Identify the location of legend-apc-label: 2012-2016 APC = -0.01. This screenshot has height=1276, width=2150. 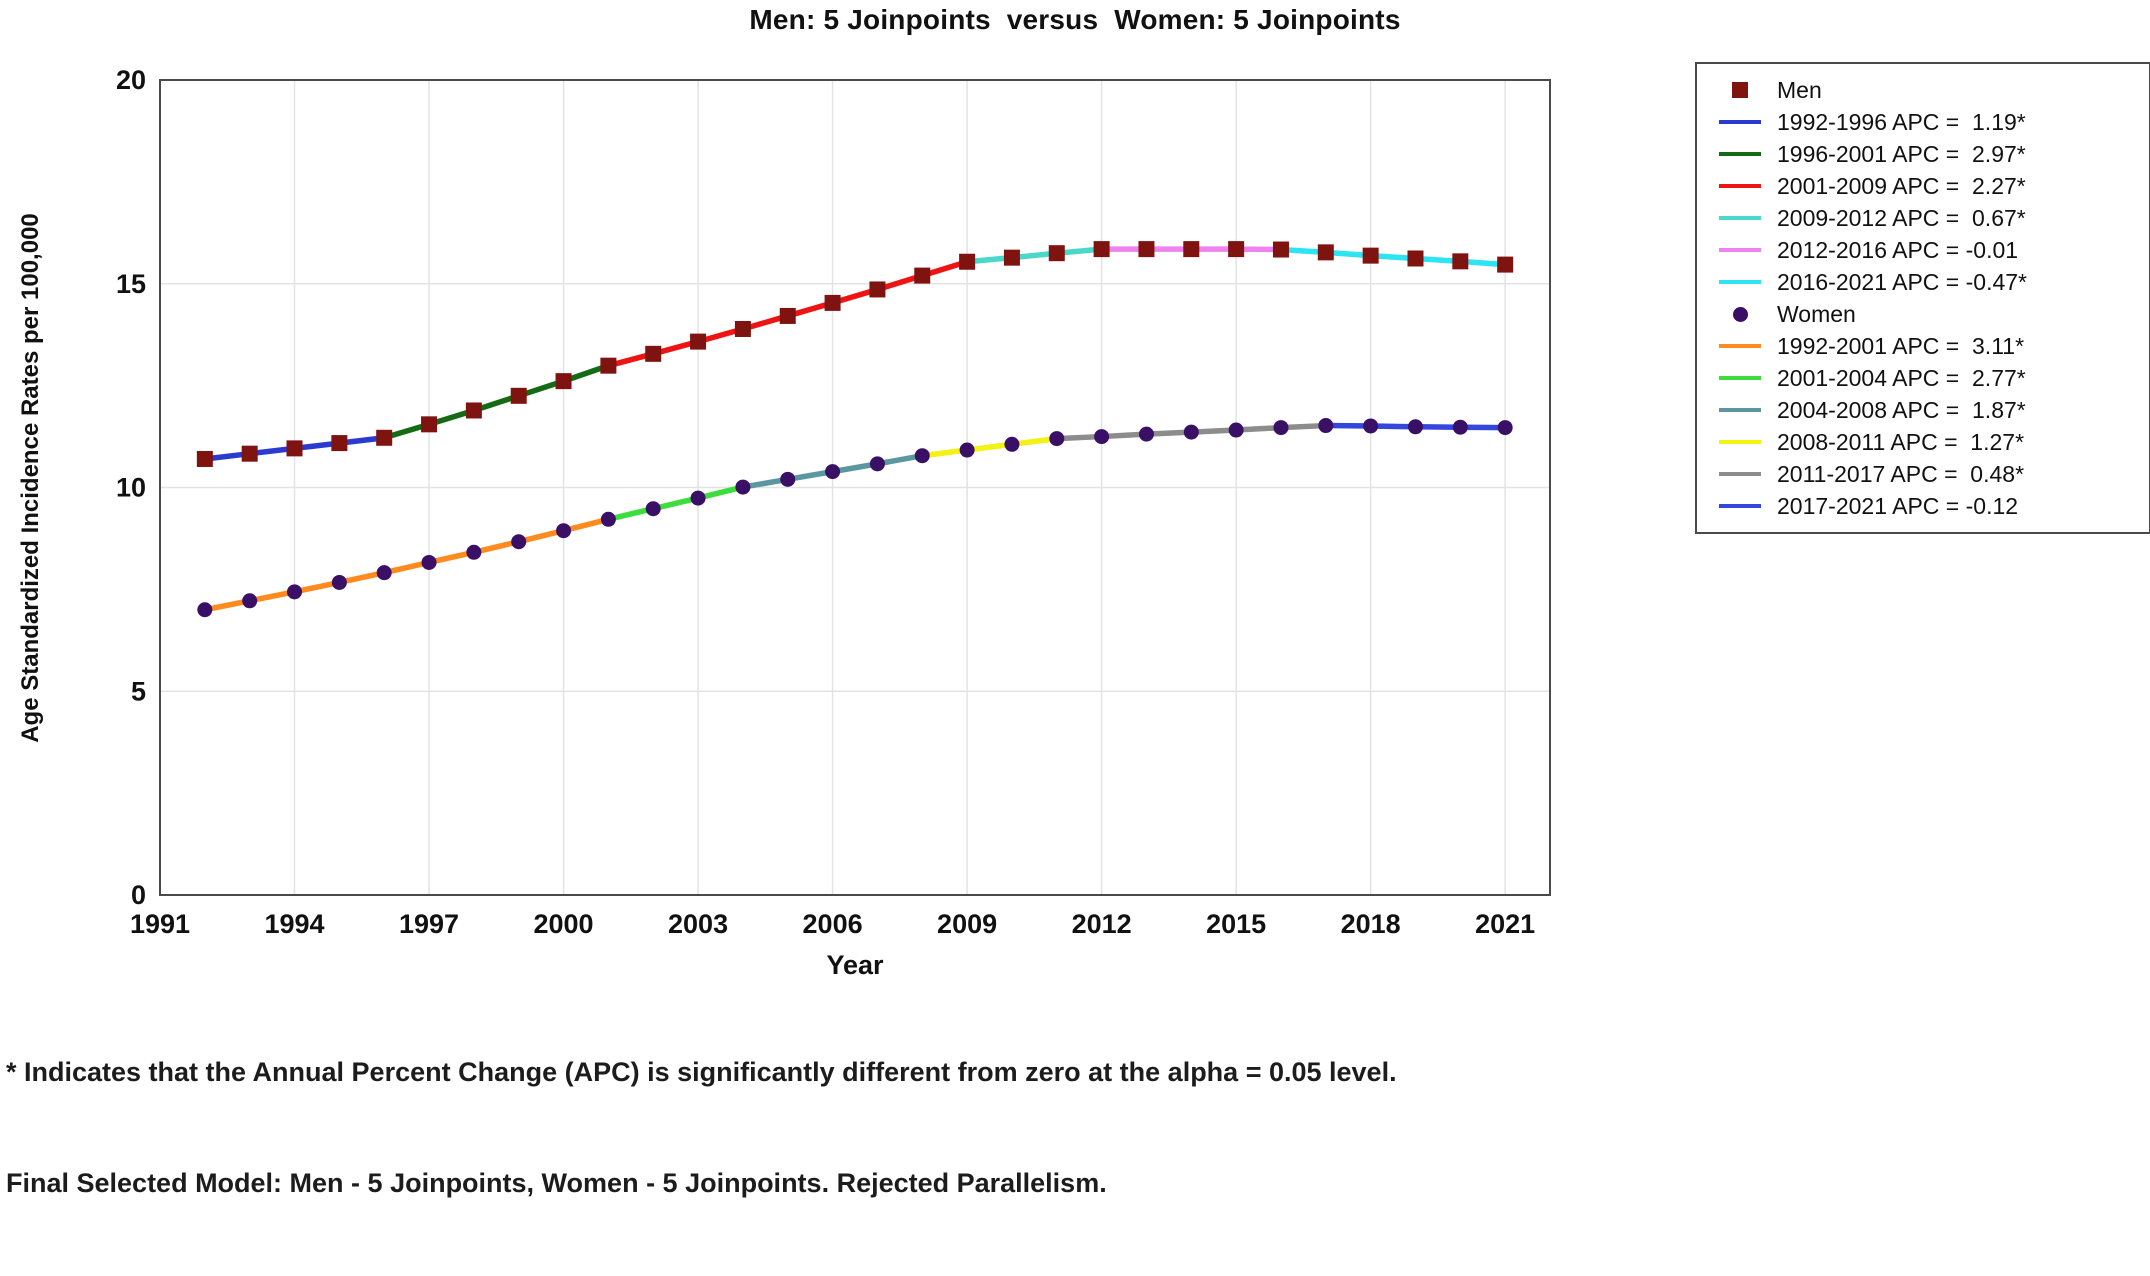
(1897, 250).